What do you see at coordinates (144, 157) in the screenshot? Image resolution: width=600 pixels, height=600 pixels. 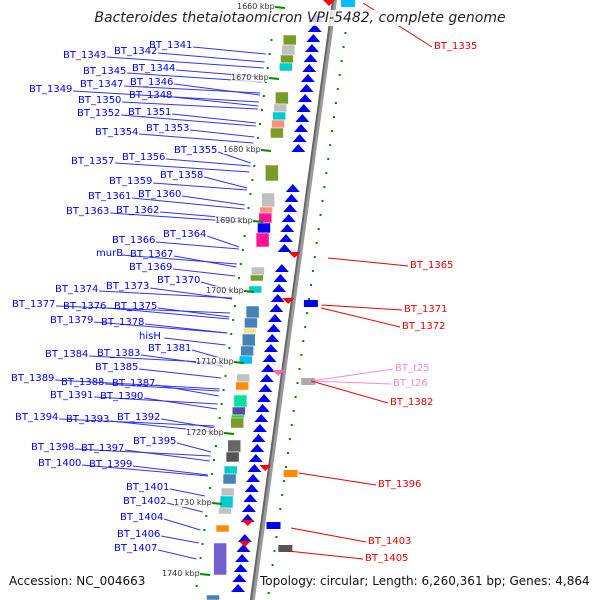 I see `gene-label: BT_1356` at bounding box center [144, 157].